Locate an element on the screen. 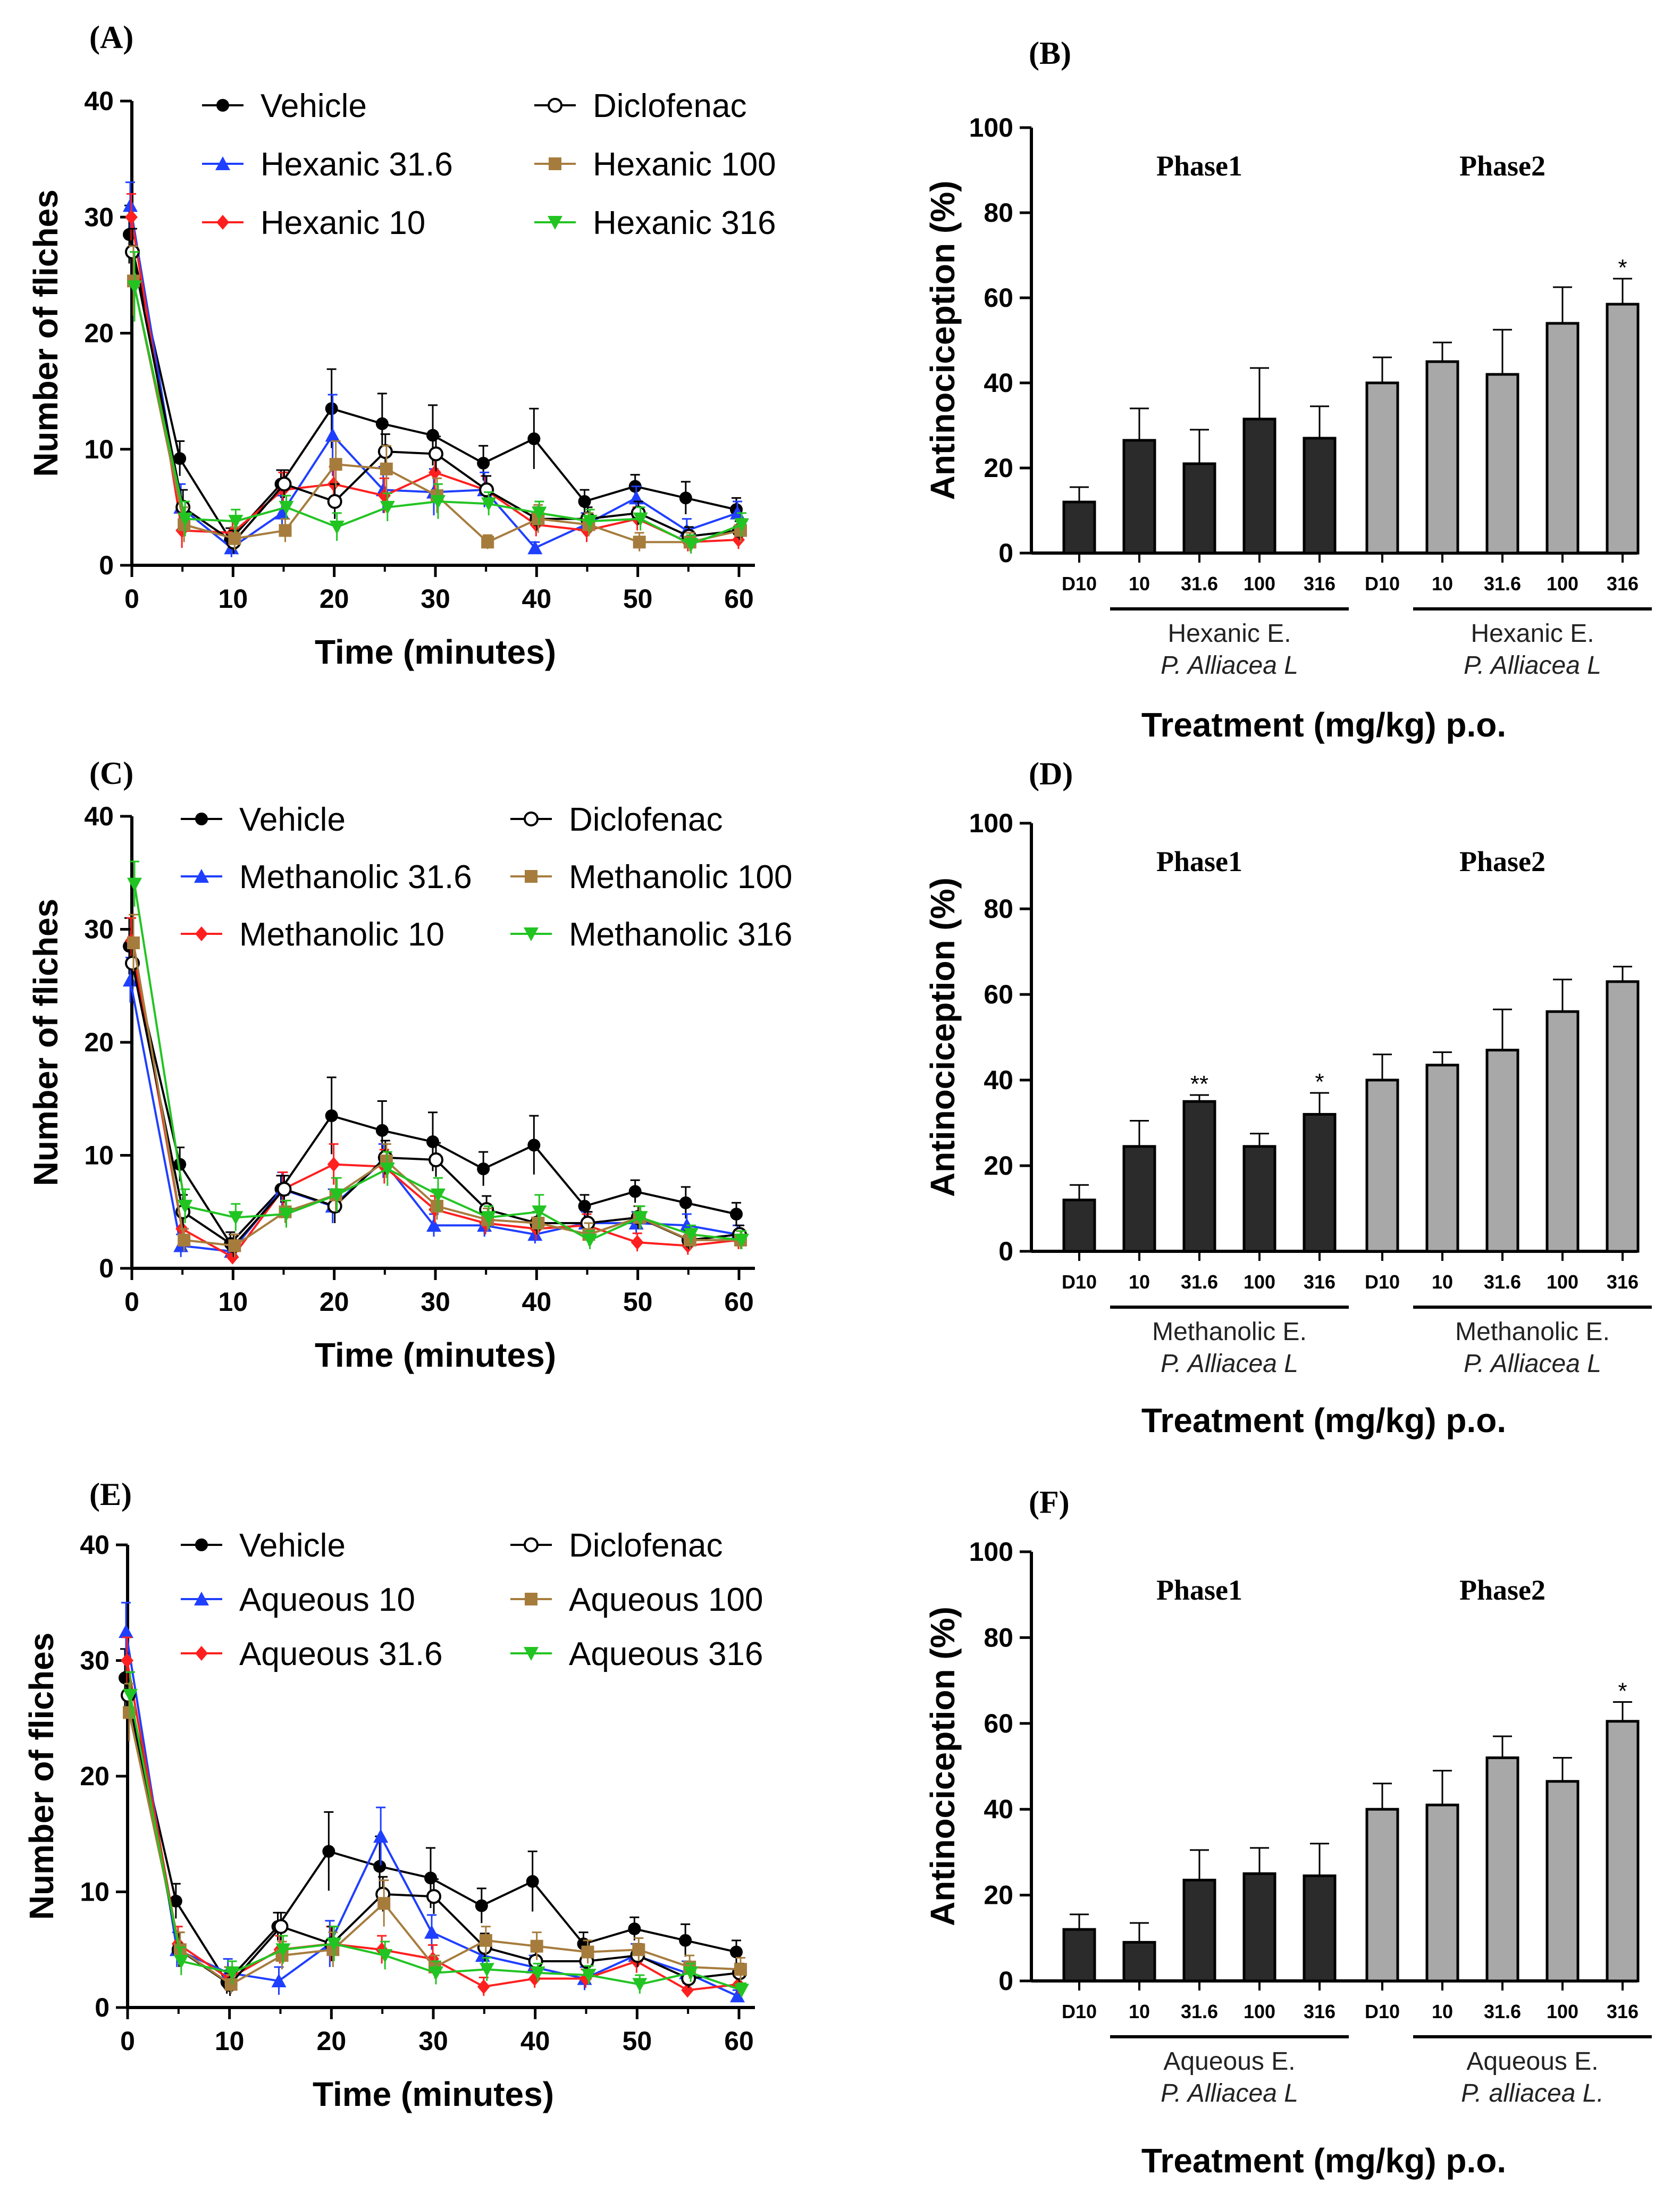 Image resolution: width=1680 pixels, height=2208 pixels. legend-entry: Hexanic 316 is located at coordinates (655, 223).